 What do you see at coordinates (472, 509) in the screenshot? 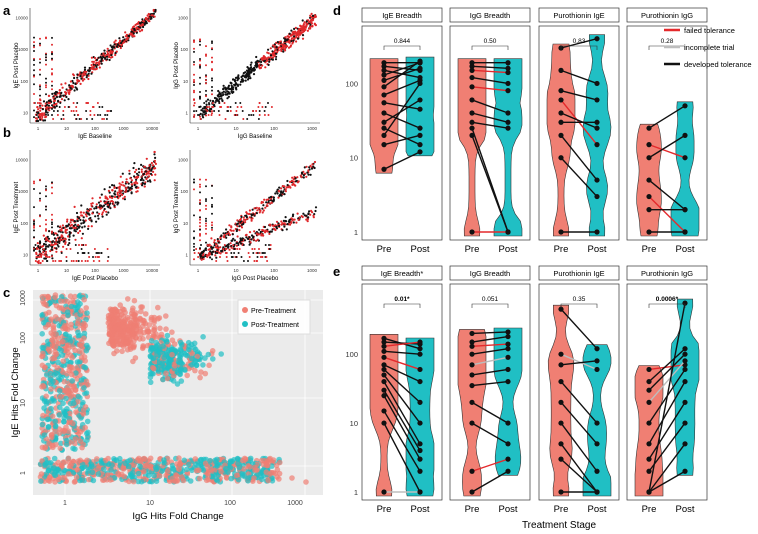
I see `pre-axis-label: Pre` at bounding box center [472, 509].